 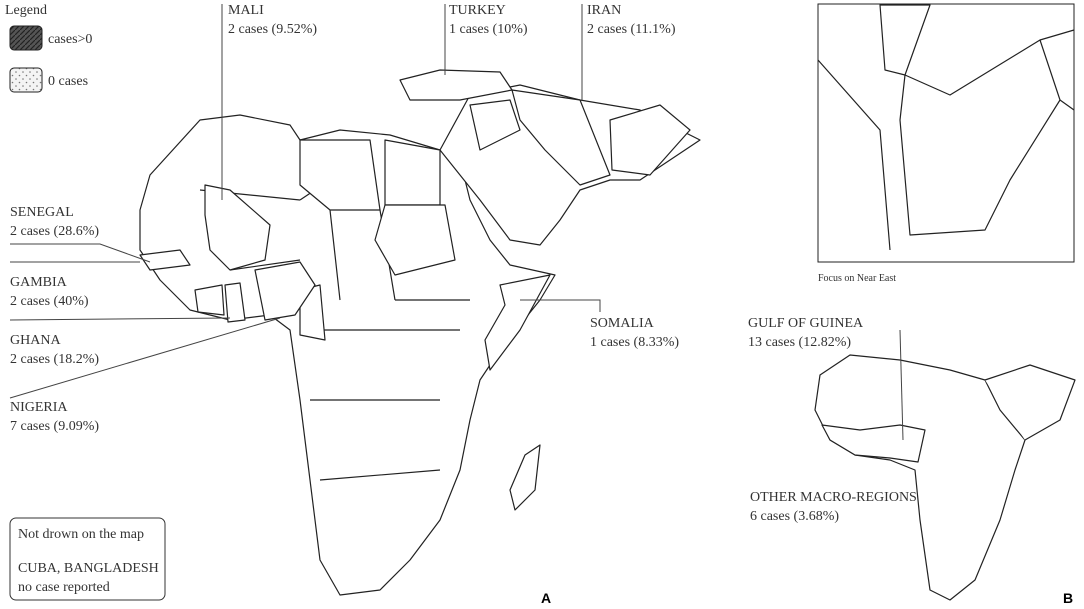 I want to click on panel-label: A, so click(x=546, y=598).